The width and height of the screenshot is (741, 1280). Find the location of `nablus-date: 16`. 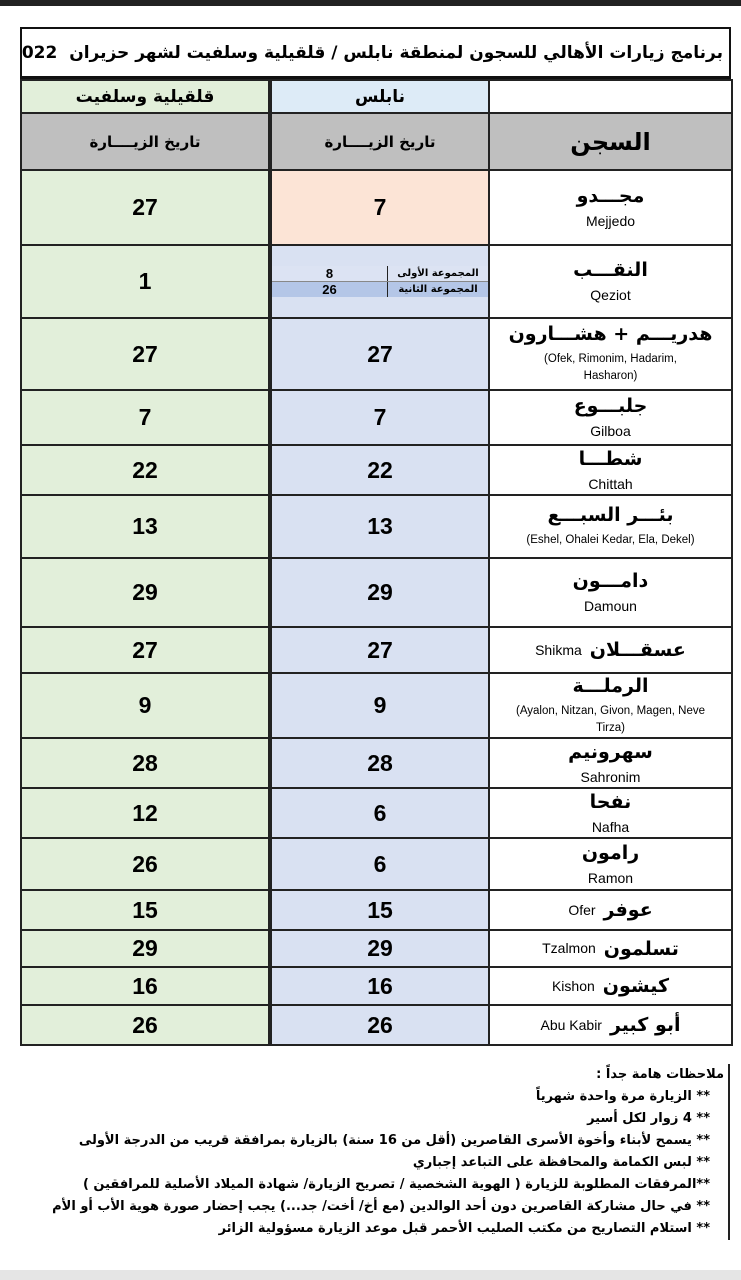

nablus-date: 16 is located at coordinates (380, 985).